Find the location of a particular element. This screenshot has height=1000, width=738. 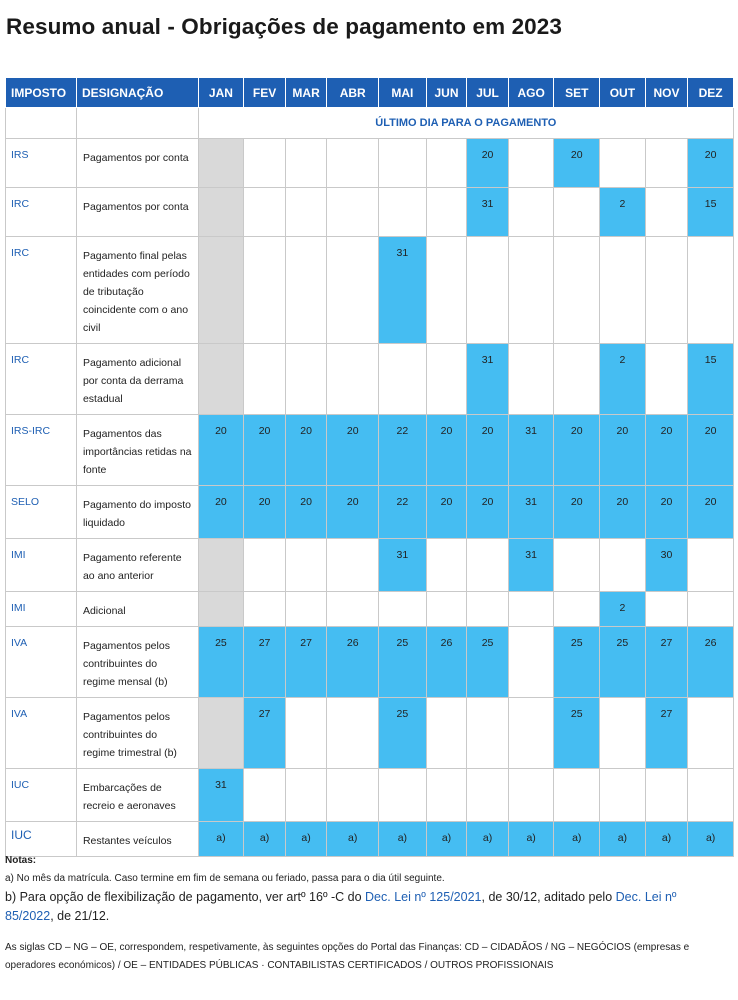

header-designacao: DESIGNAÇÃO is located at coordinates (137, 92).